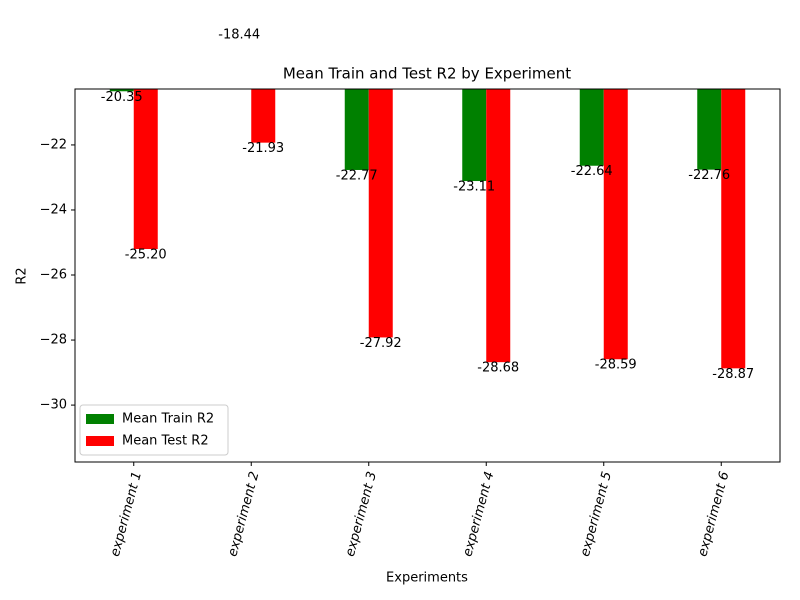 The width and height of the screenshot is (800, 600). Describe the element at coordinates (53, 275) in the screenshot. I see `y-tick-label: −26` at that location.